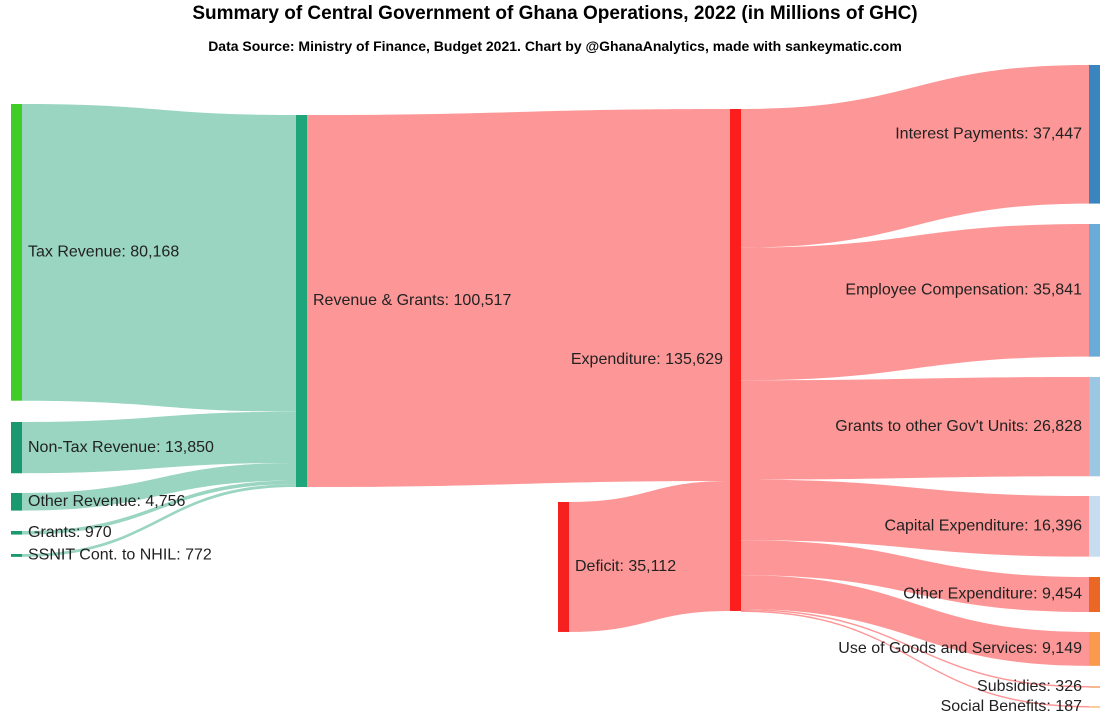  I want to click on label-social: Social Benefits: 187, so click(1012, 706).